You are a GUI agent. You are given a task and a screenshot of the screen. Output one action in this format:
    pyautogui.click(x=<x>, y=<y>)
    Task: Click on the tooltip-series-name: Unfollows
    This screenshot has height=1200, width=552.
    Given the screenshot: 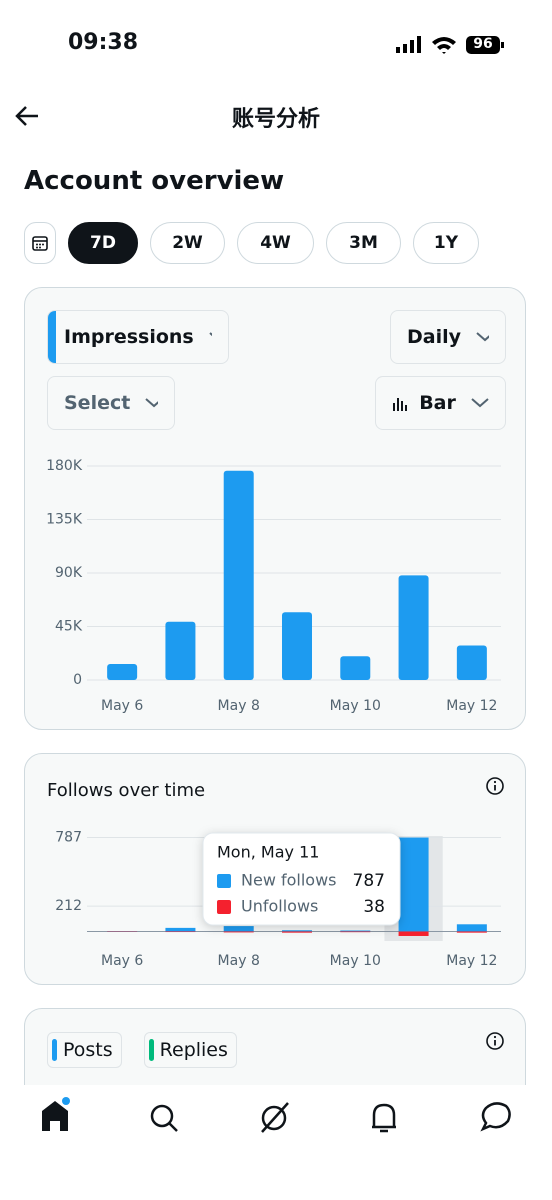 What is the action you would take?
    pyautogui.click(x=279, y=906)
    